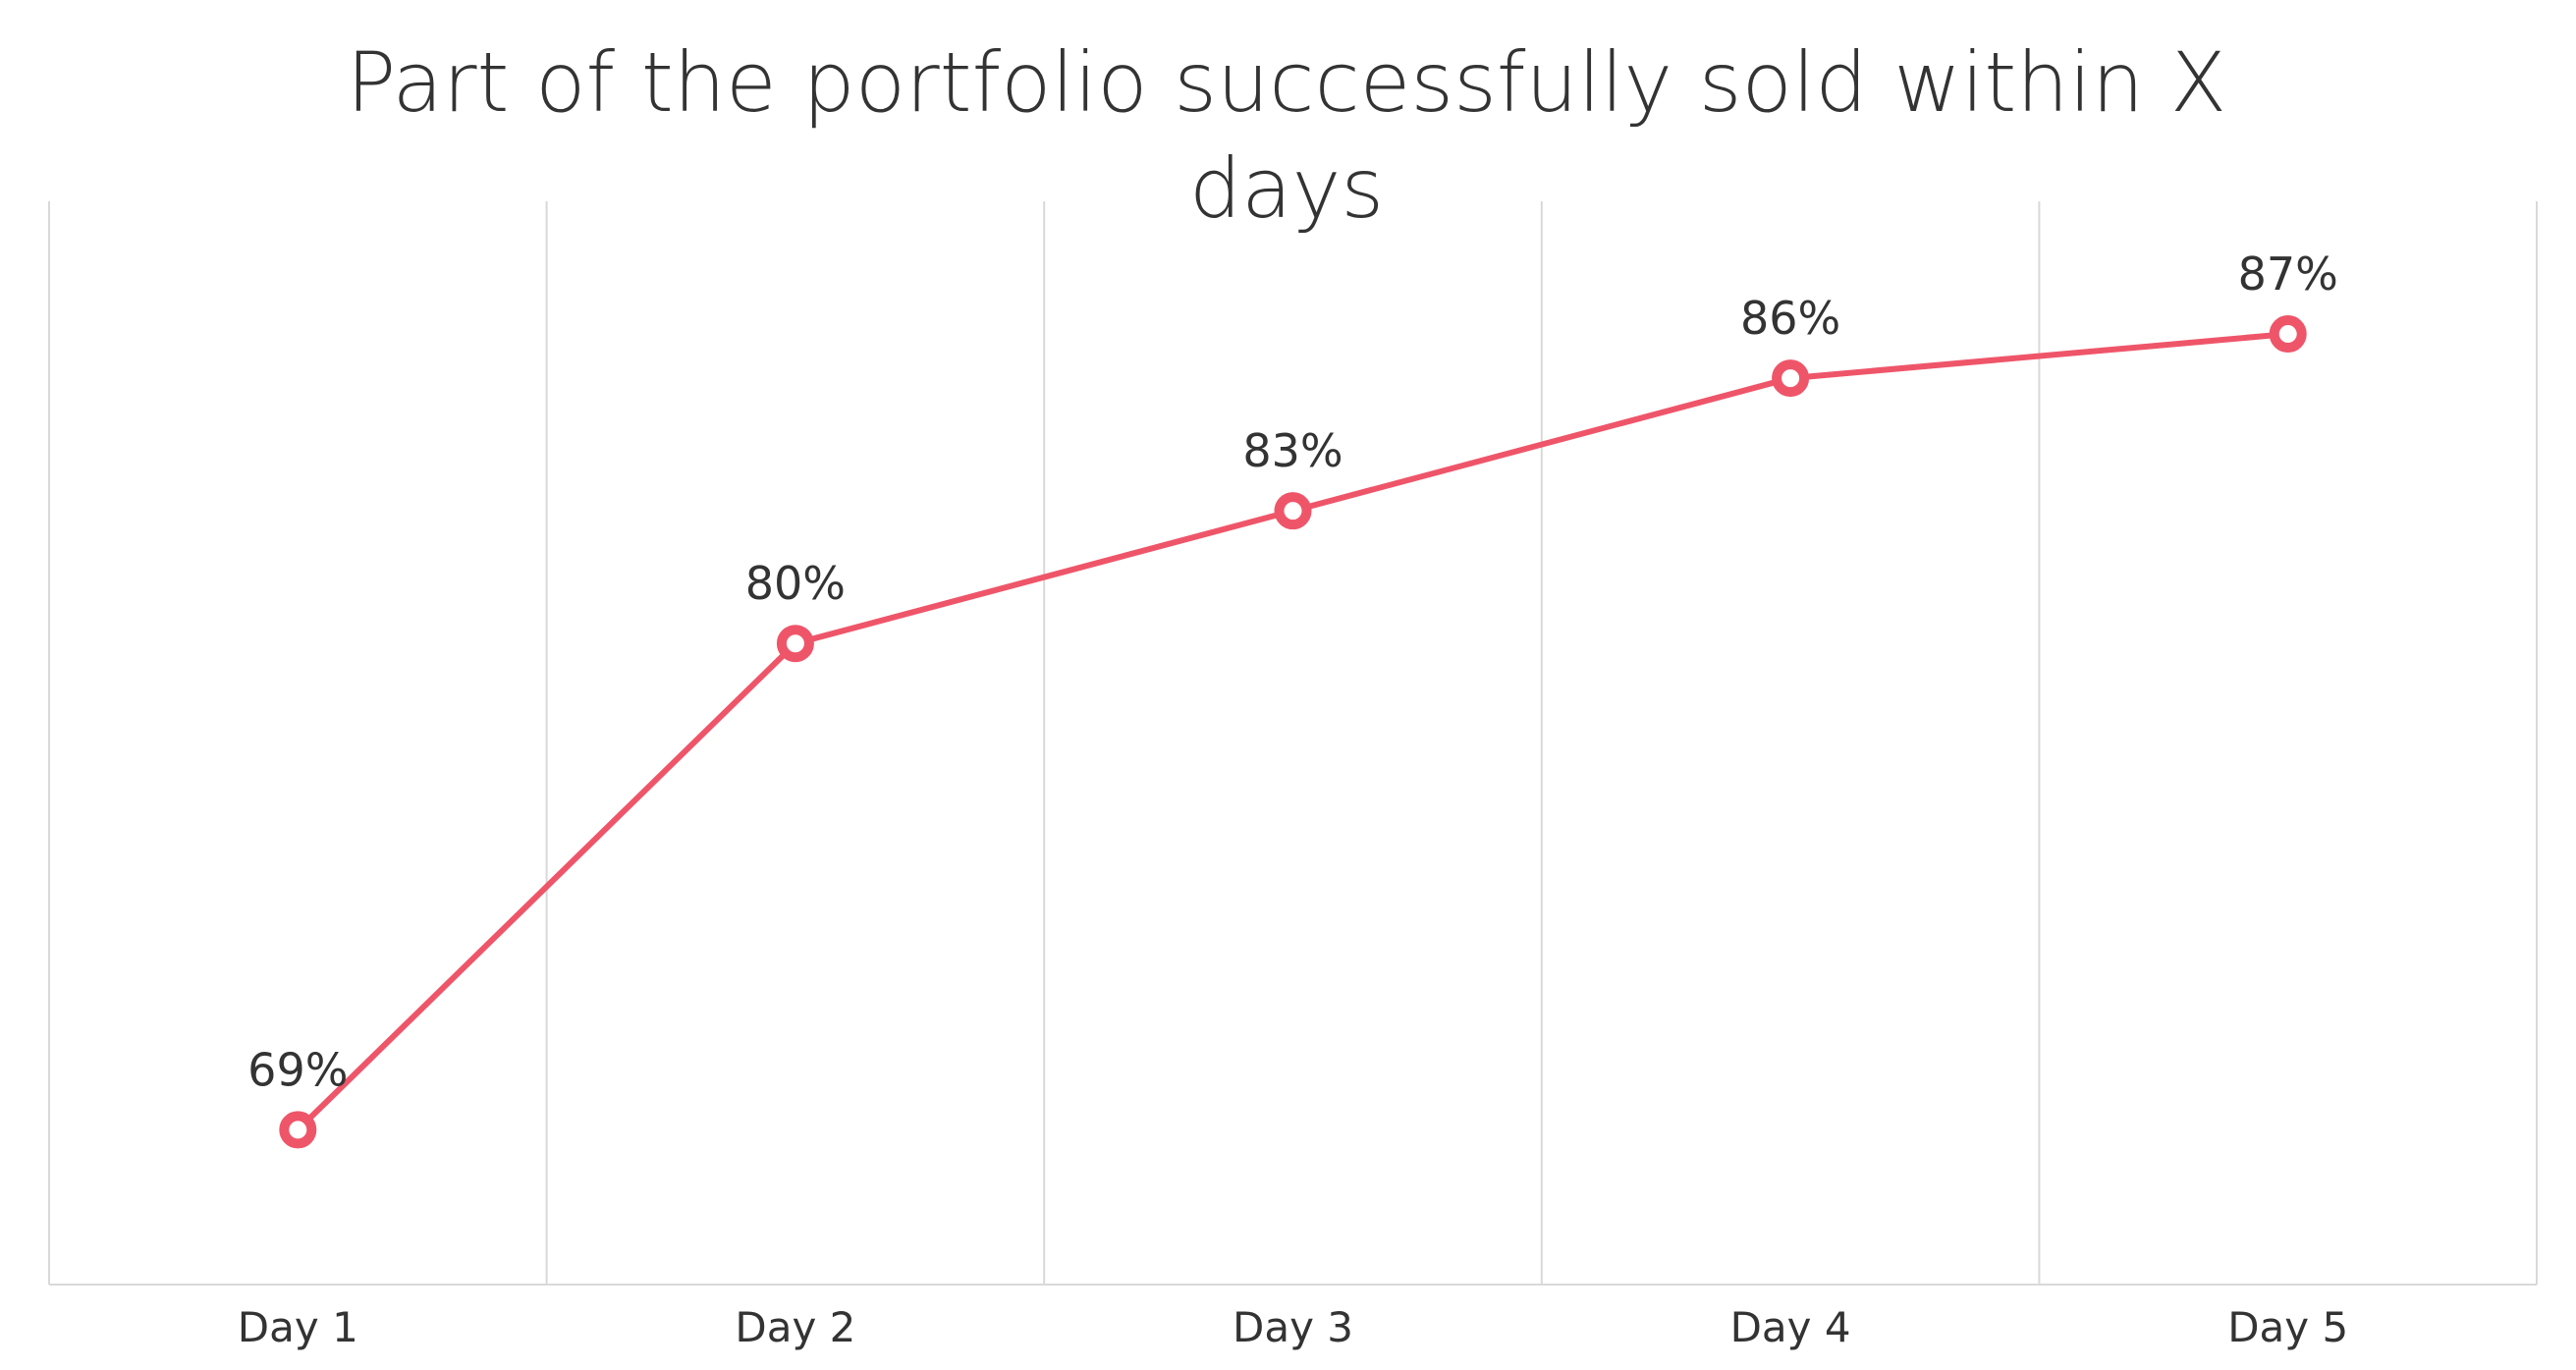 This screenshot has width=2576, height=1370. I want to click on x-tick-label: Day 5, so click(2288, 1327).